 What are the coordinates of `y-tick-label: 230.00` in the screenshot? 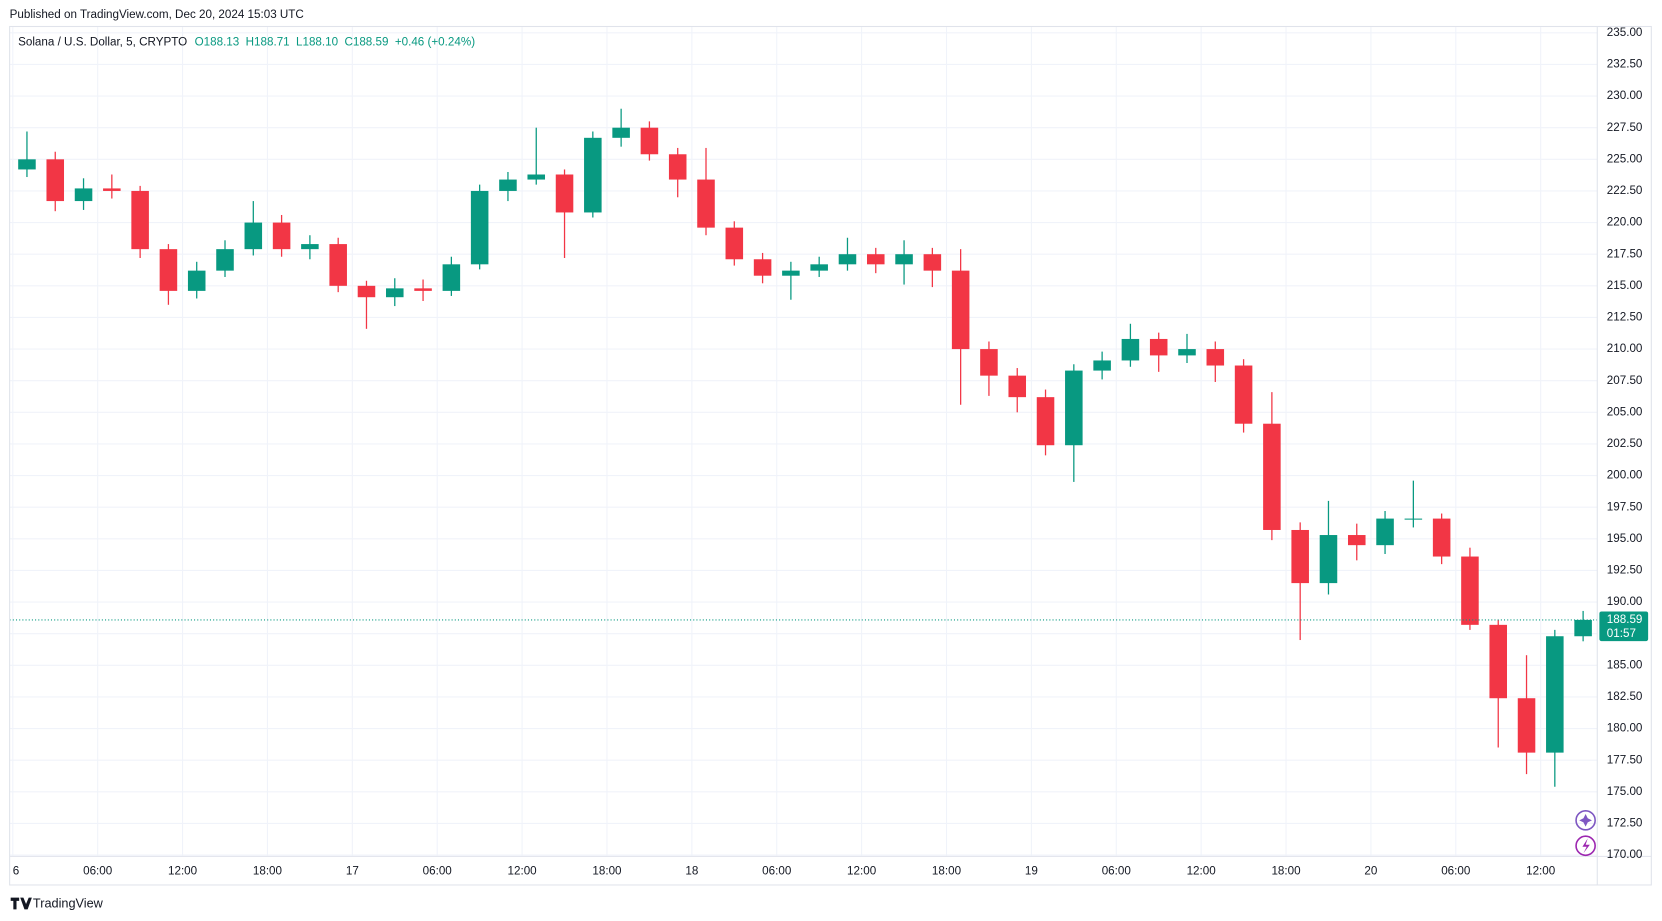 It's located at (1625, 95).